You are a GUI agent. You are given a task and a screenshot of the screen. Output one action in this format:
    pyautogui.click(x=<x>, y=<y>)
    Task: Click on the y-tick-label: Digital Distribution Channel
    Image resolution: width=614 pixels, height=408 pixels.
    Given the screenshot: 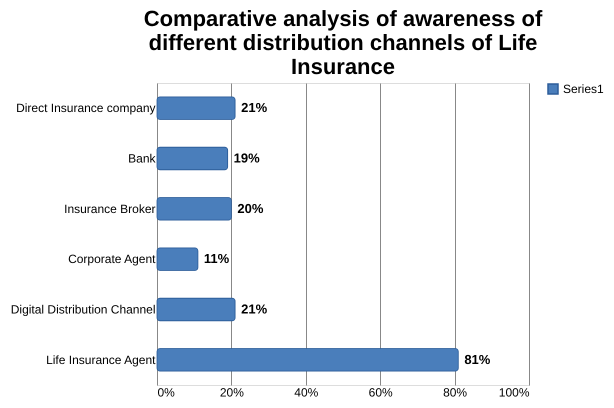 What is the action you would take?
    pyautogui.click(x=83, y=309)
    